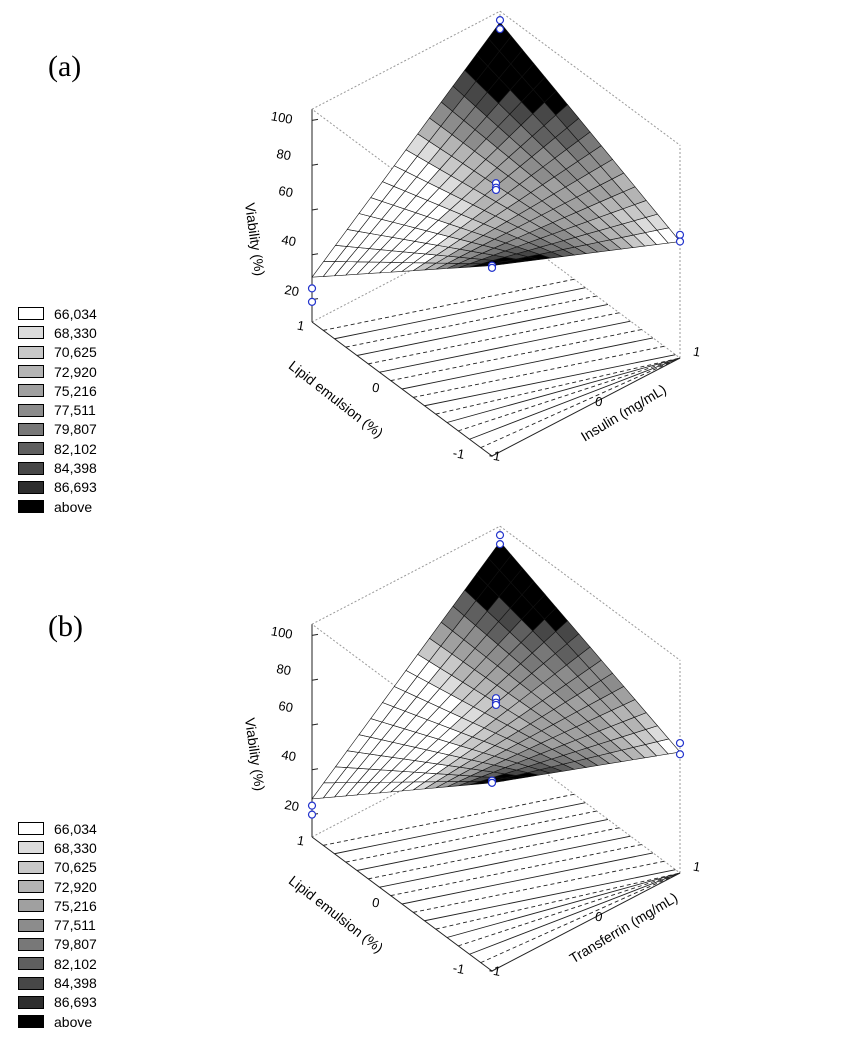  Describe the element at coordinates (57, 409) in the screenshot. I see `legend-item: 77,511` at that location.